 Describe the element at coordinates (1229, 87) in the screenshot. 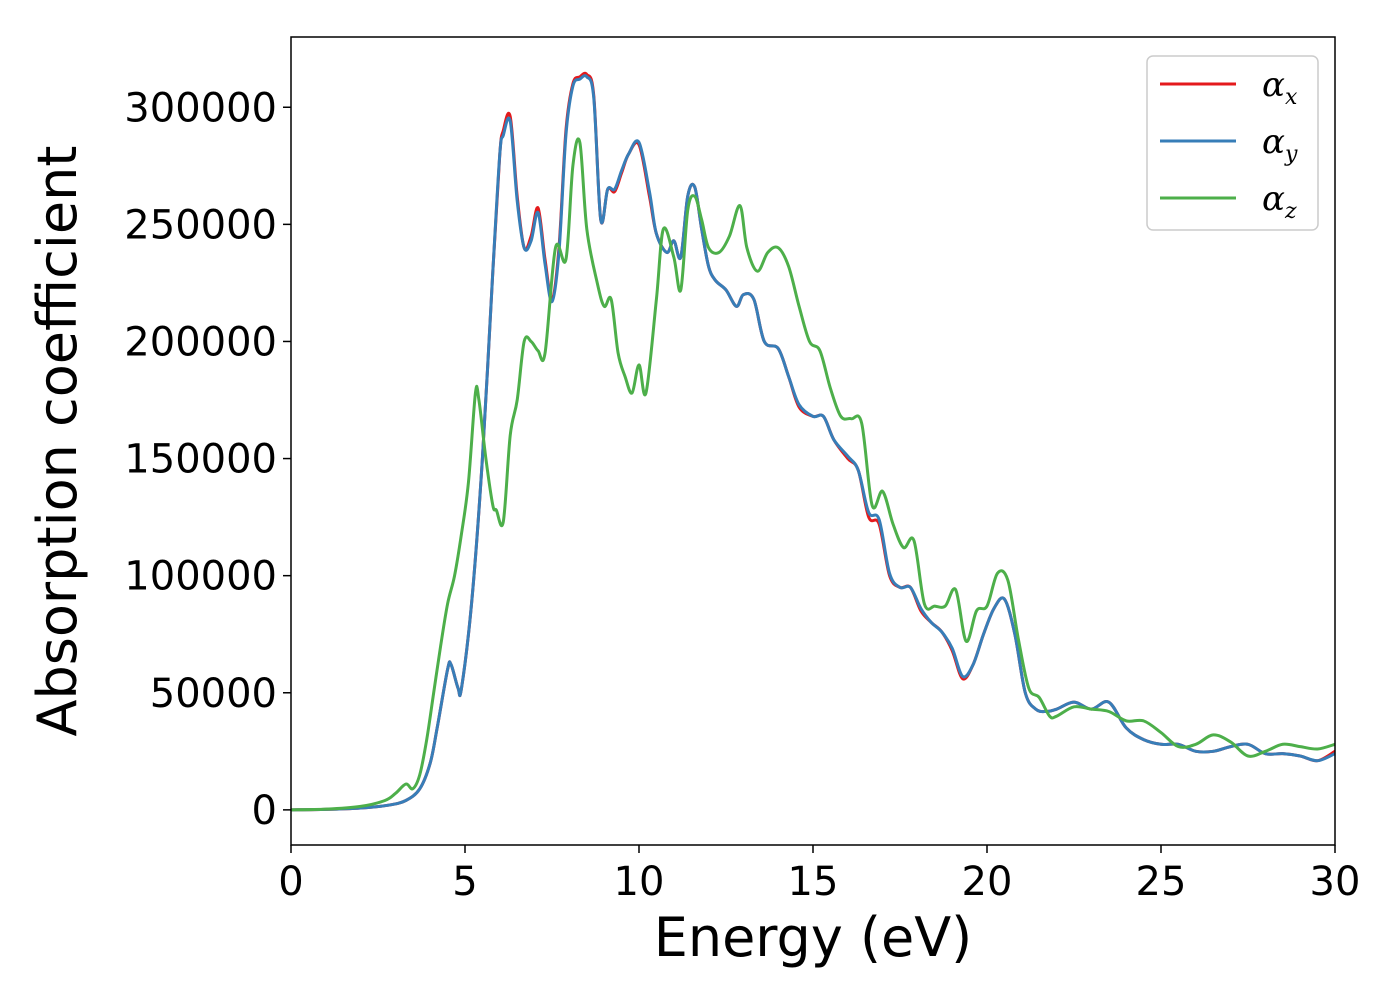

I see `legend-item-x: αx` at that location.